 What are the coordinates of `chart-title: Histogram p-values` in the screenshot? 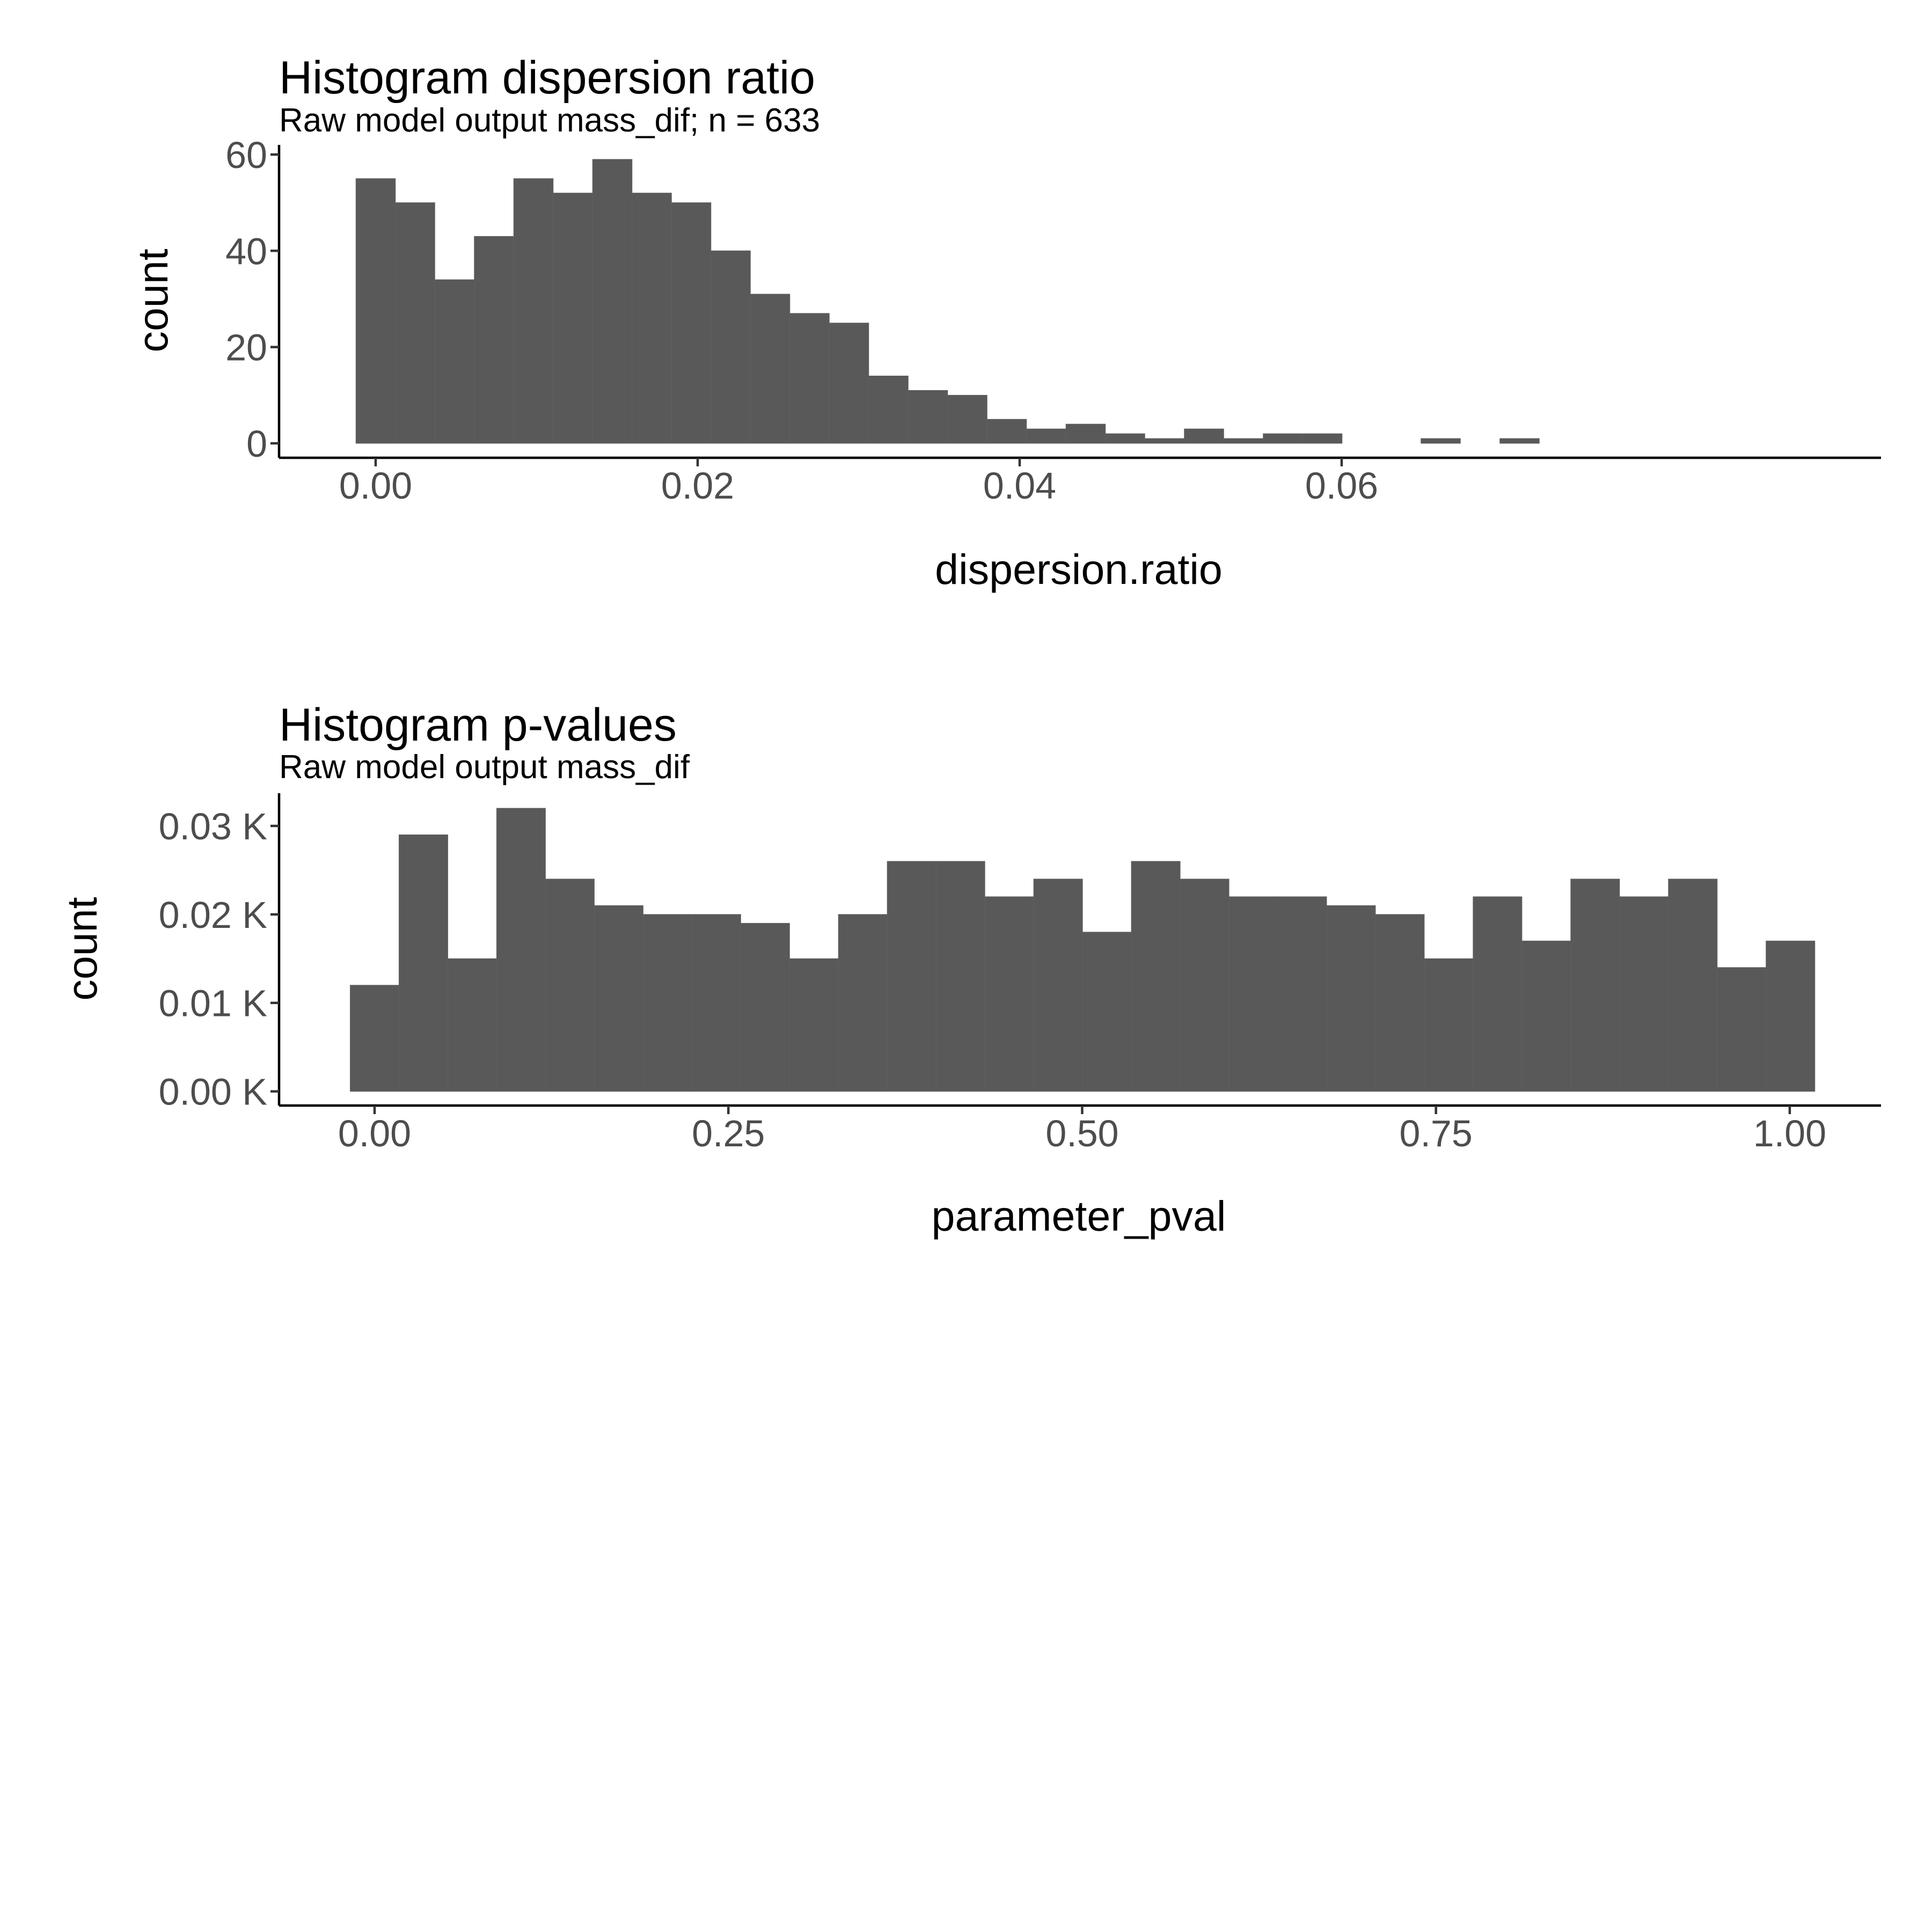 It's located at (478, 725).